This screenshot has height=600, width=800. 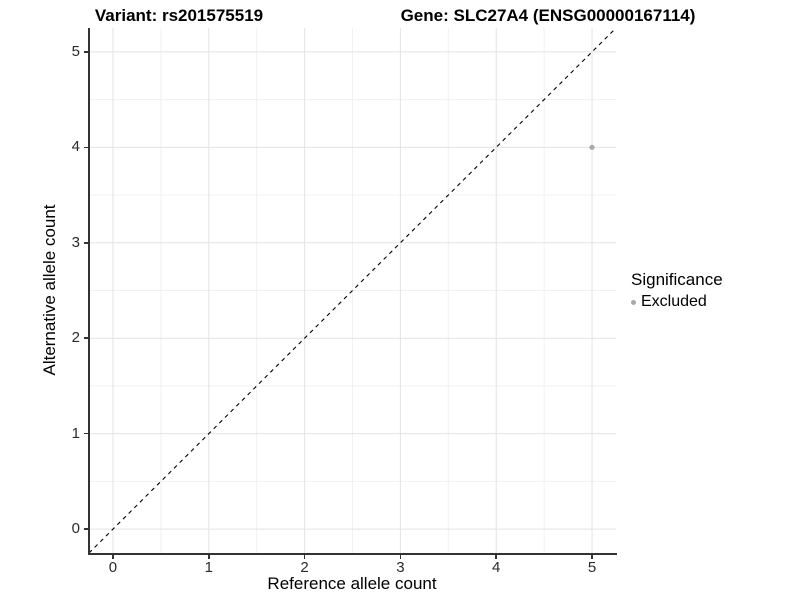 I want to click on excluded-dot-icon, so click(x=633, y=302).